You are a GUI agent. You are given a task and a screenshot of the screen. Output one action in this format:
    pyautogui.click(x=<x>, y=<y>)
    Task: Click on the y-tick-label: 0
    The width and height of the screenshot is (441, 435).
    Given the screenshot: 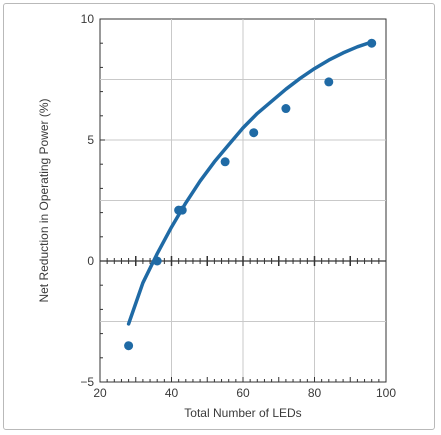 What is the action you would take?
    pyautogui.click(x=90, y=261)
    